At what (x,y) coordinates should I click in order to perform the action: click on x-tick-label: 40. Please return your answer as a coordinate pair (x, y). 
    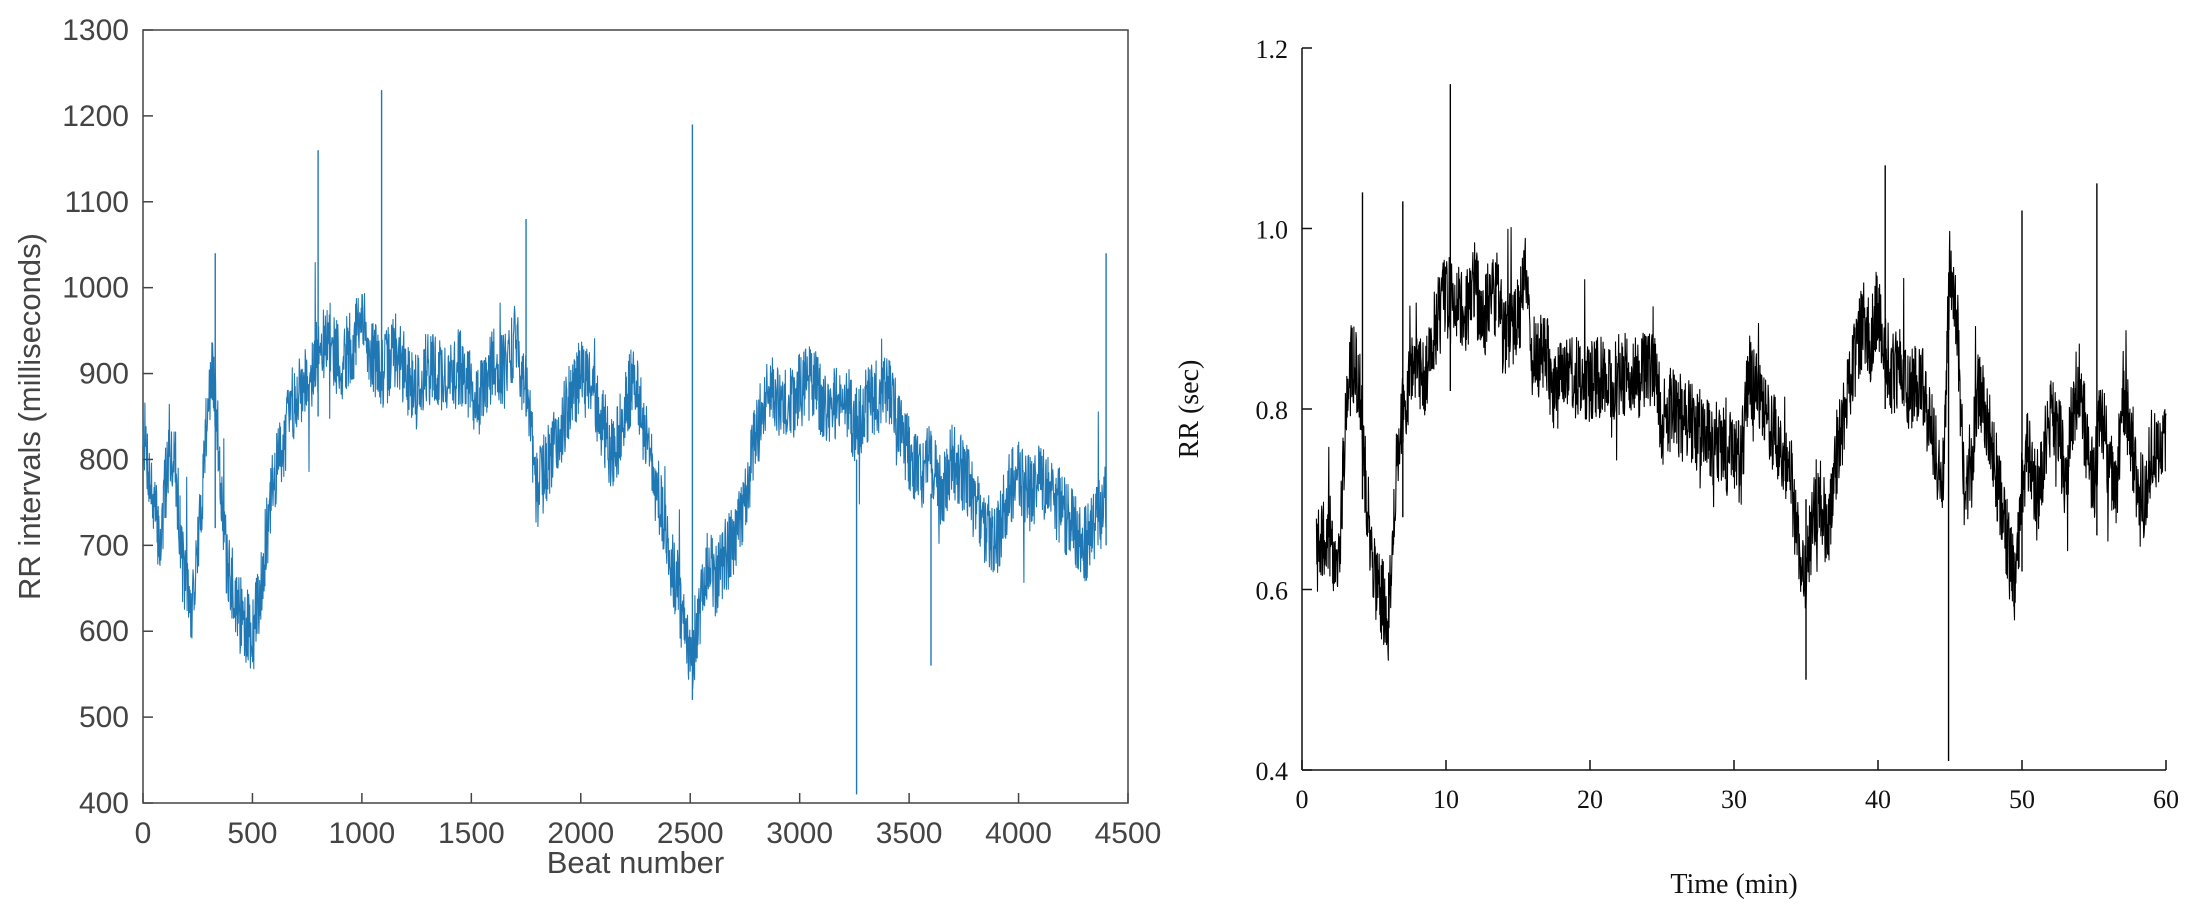
    Looking at the image, I should click on (1878, 799).